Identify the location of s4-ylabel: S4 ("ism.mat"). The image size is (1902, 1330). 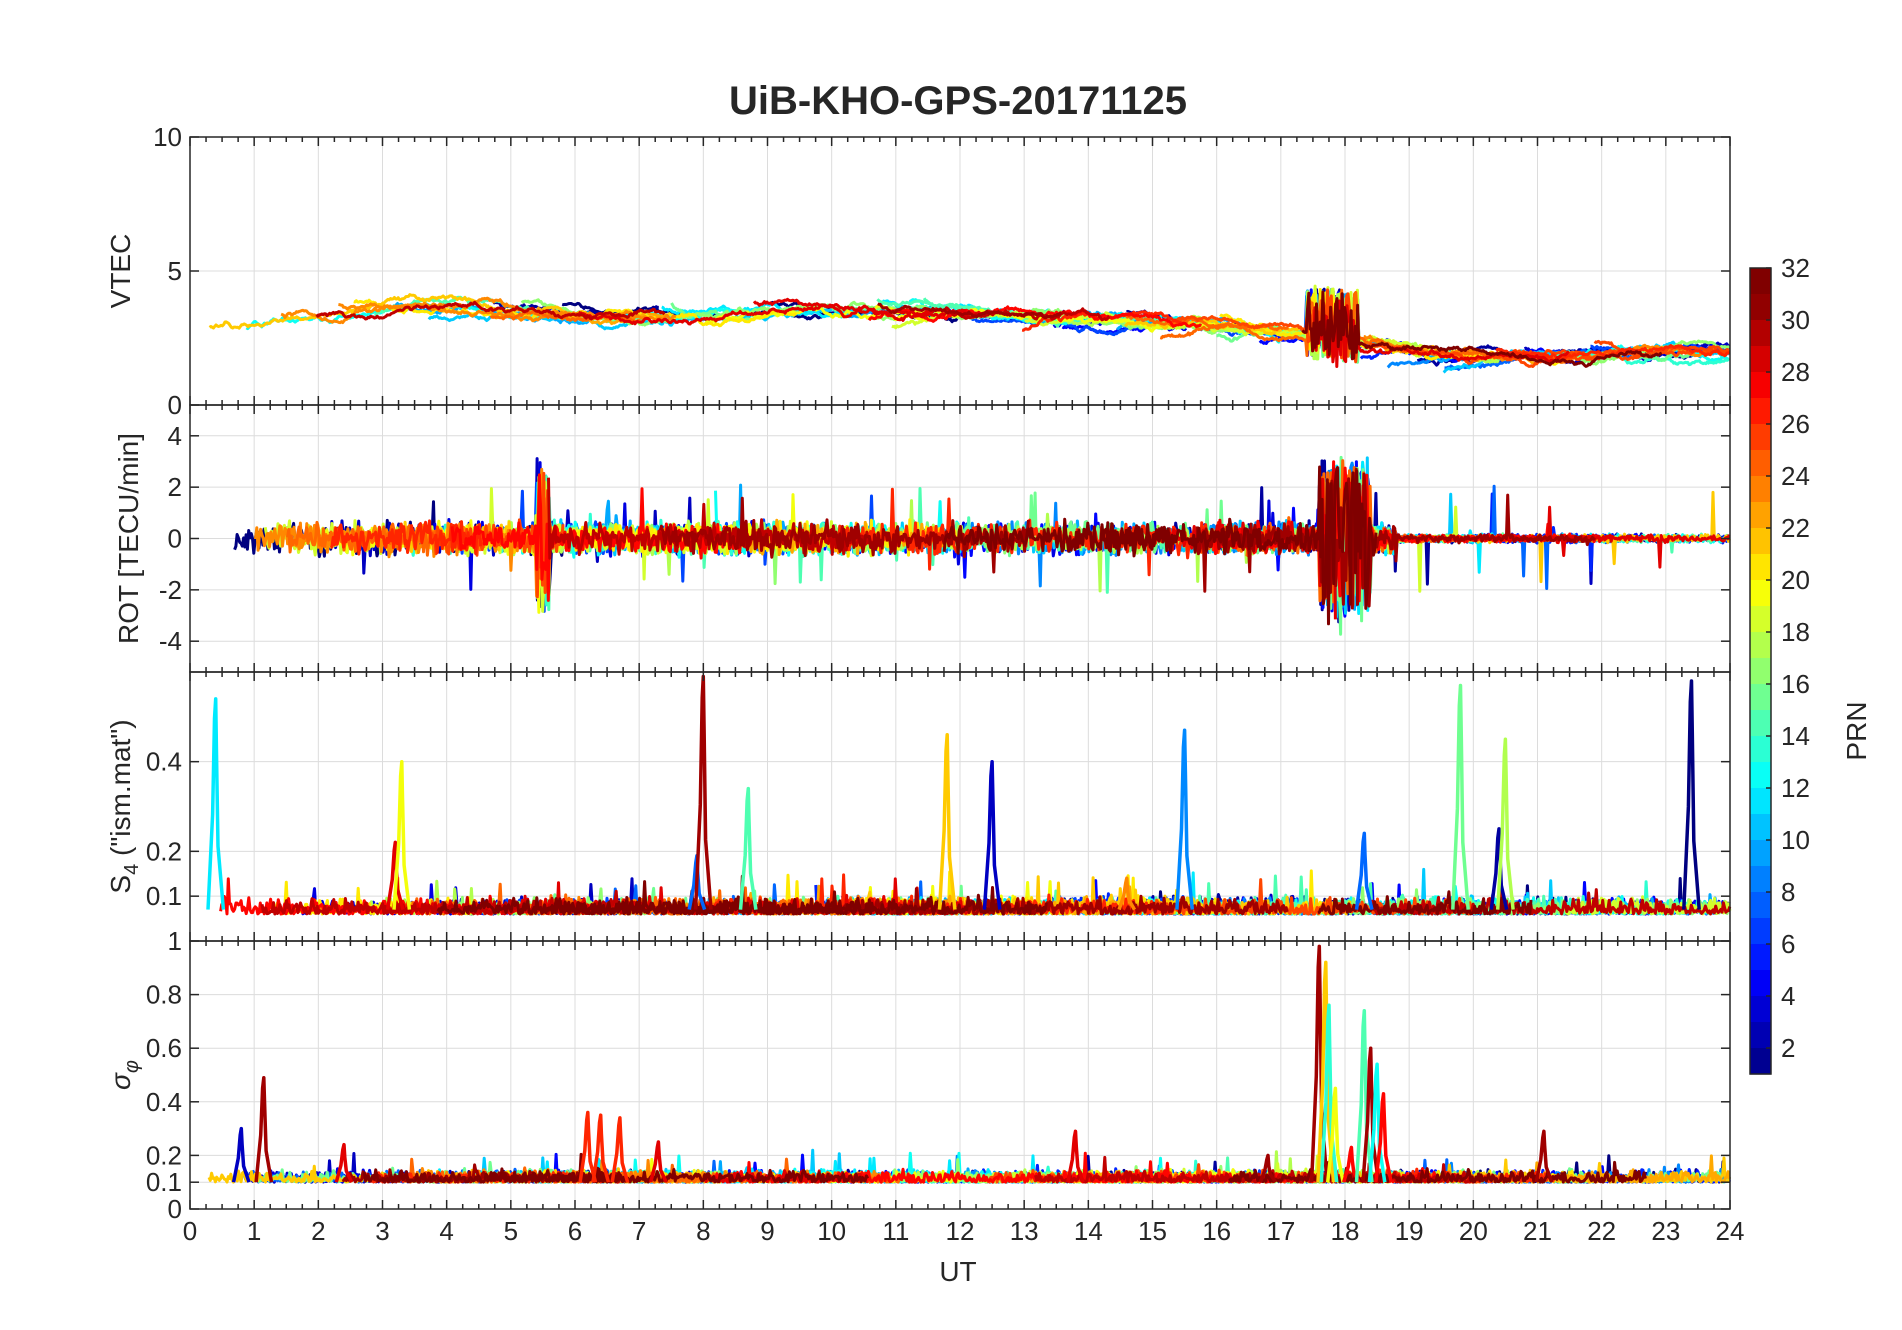
(124, 806).